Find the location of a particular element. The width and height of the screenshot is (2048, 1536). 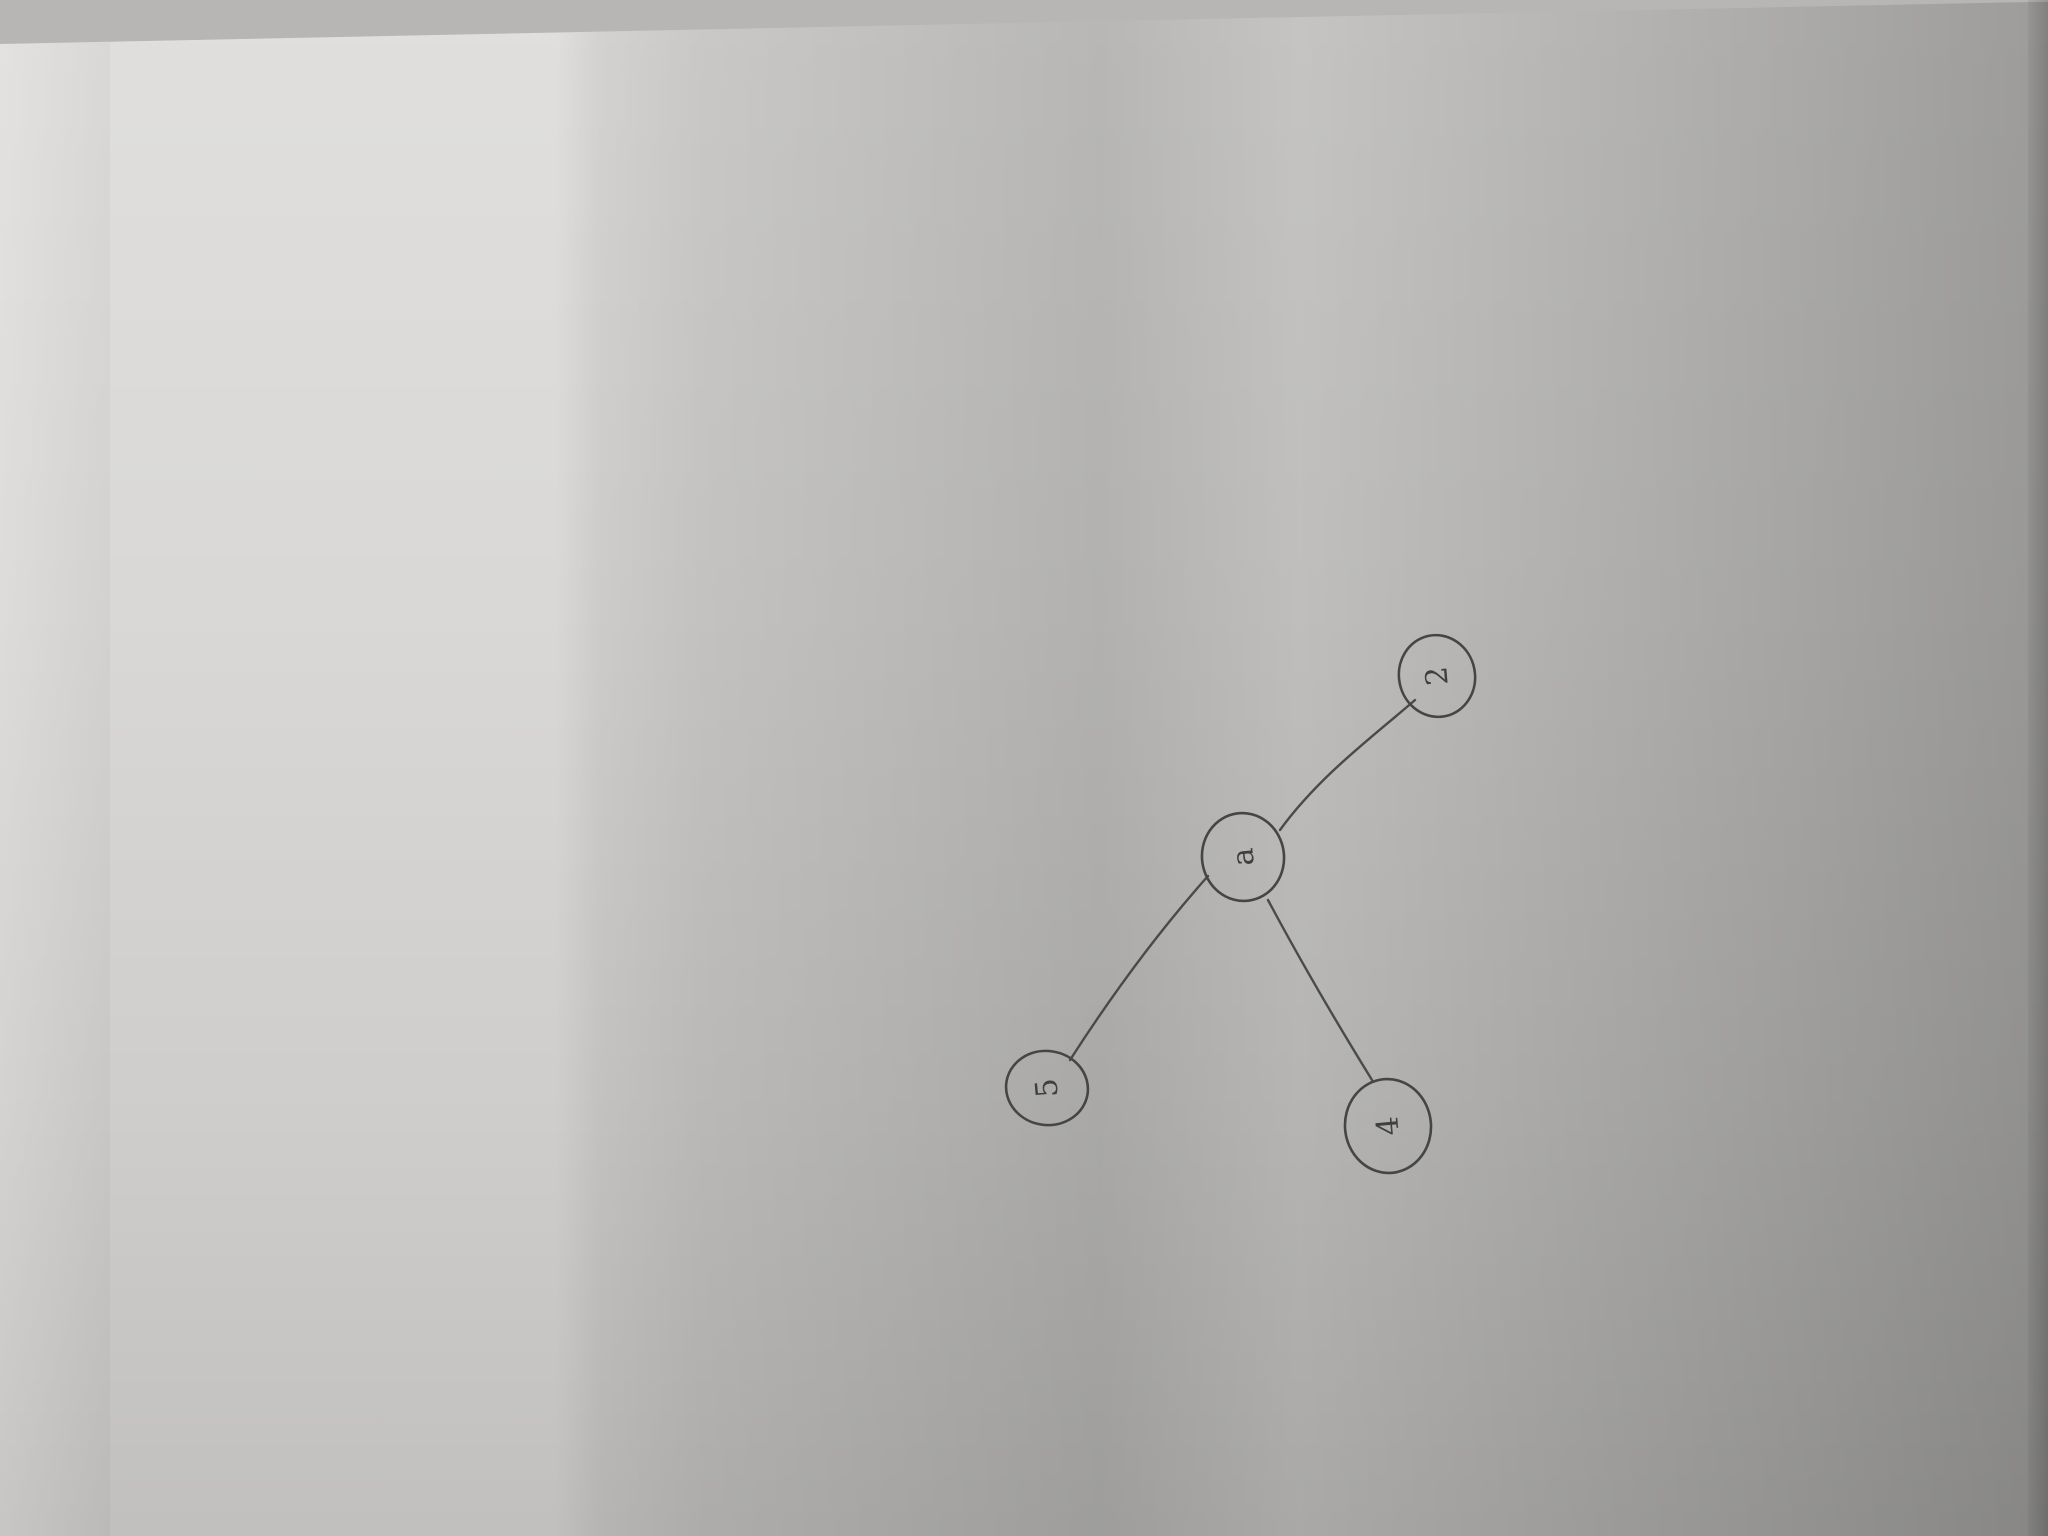

node-bottom-left-circle is located at coordinates (1047, 1088).